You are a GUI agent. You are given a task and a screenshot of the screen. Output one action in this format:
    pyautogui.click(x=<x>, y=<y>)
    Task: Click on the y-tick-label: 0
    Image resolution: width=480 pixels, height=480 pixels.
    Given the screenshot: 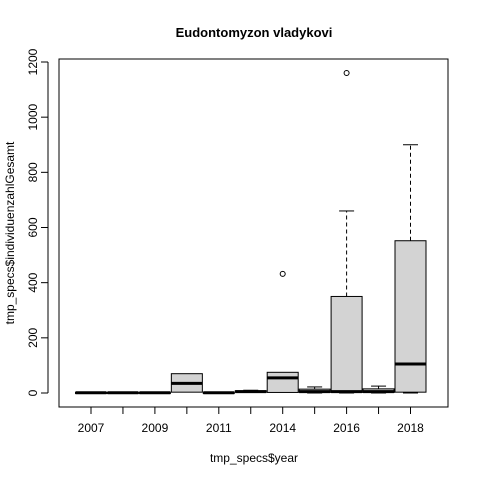 What is the action you would take?
    pyautogui.click(x=33, y=392)
    